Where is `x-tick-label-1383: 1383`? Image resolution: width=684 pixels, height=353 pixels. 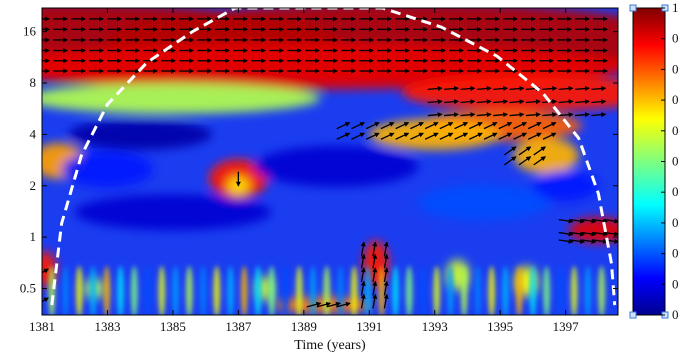
x-tick-label-1383: 1383 is located at coordinates (107, 326).